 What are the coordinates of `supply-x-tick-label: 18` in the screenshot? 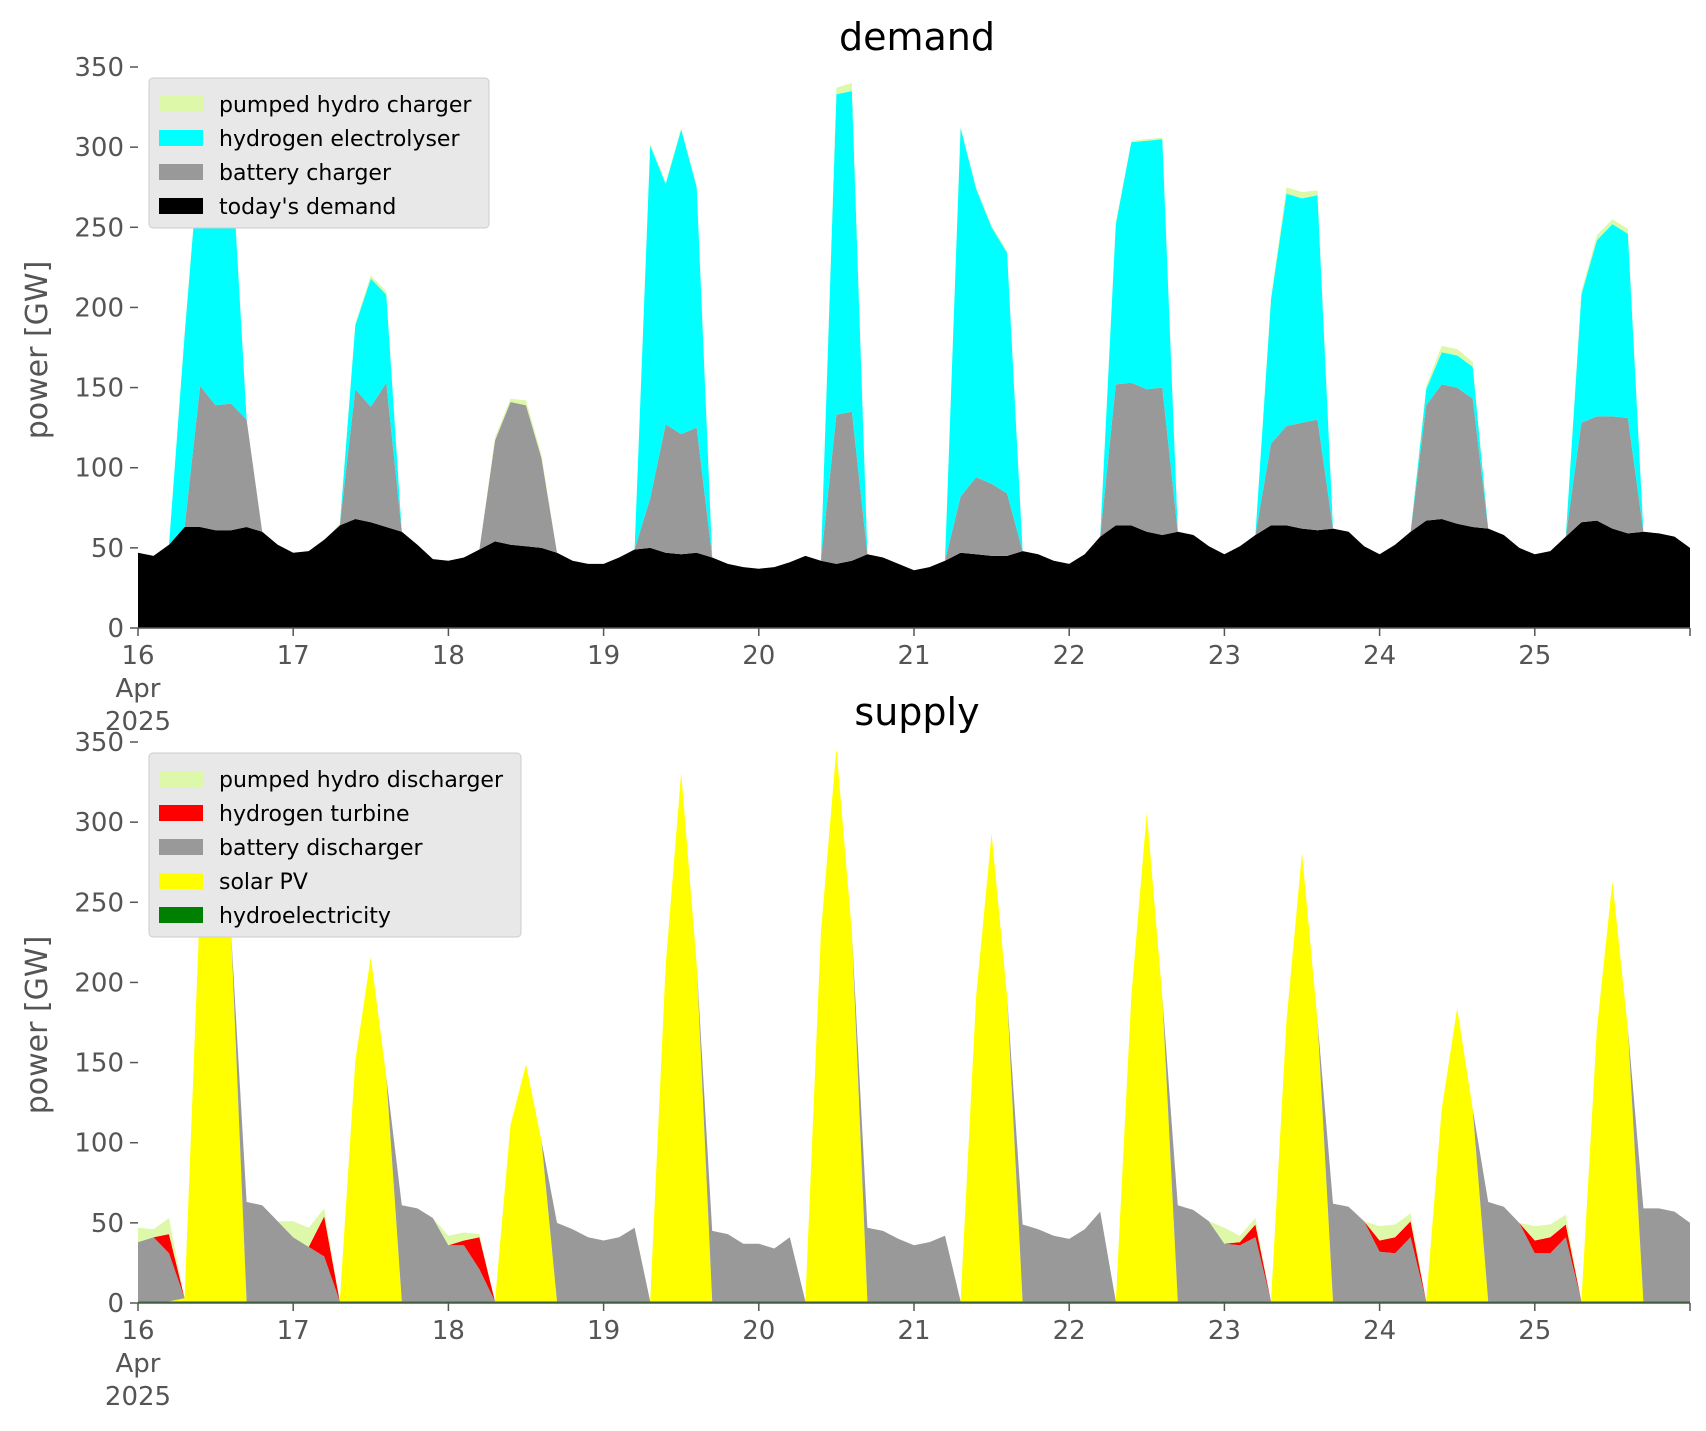 It's located at (448, 1331).